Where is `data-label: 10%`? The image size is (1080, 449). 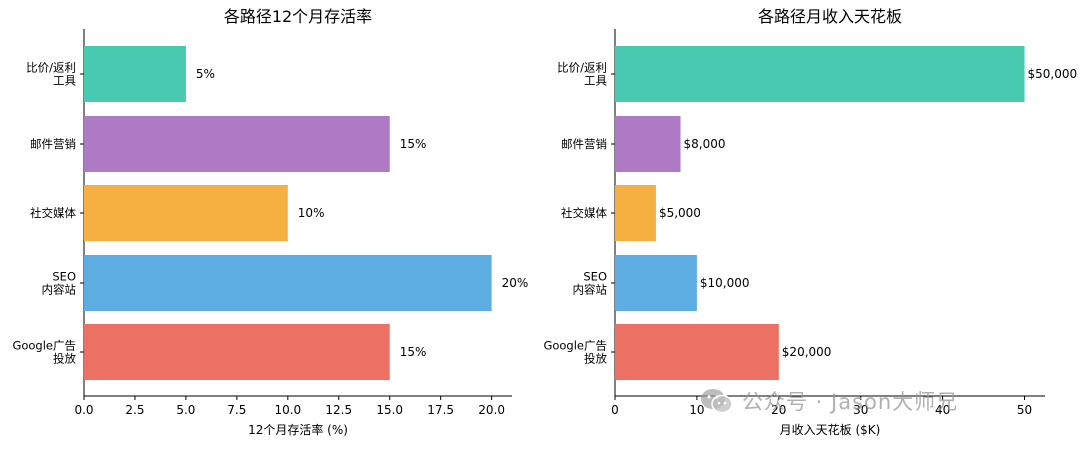
data-label: 10% is located at coordinates (311, 213).